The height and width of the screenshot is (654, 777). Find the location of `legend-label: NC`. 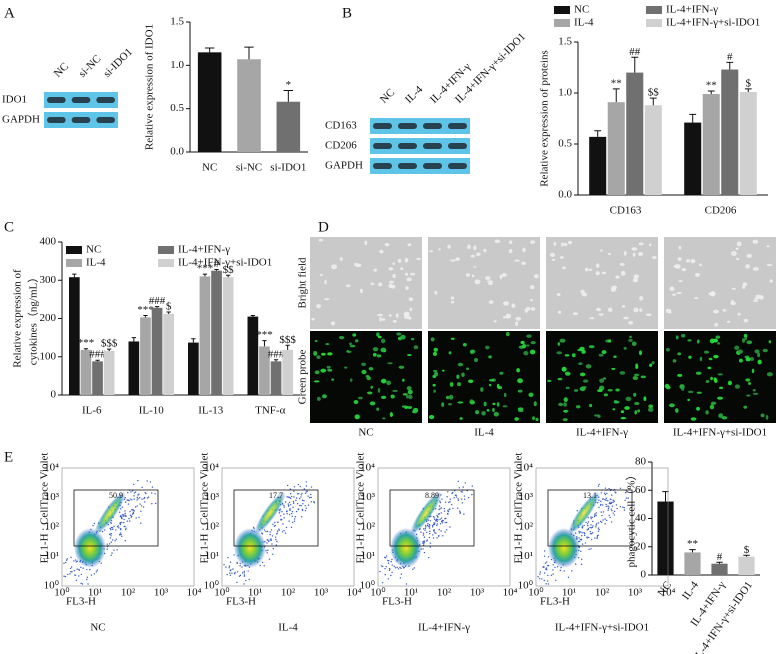

legend-label: NC is located at coordinates (93, 250).